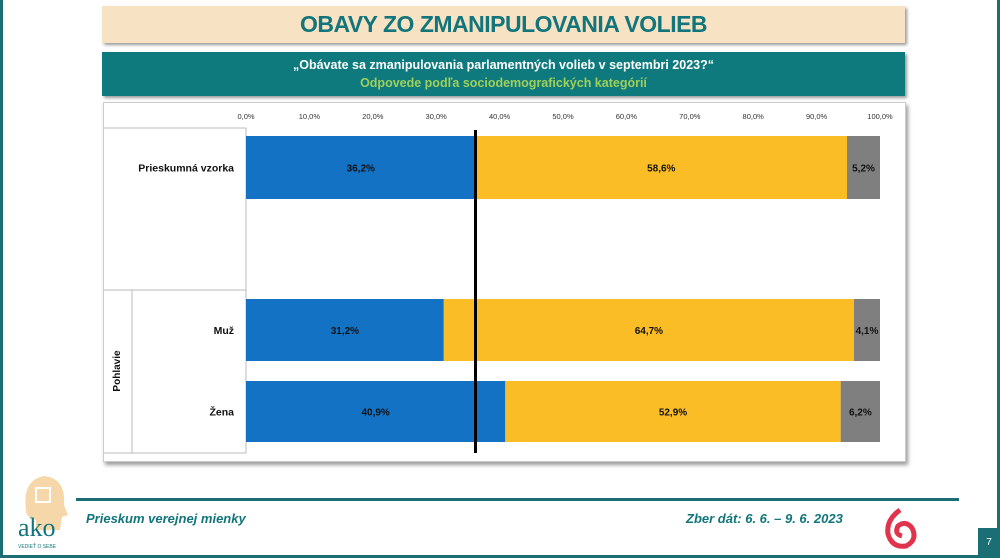 This screenshot has height=558, width=1000. Describe the element at coordinates (563, 116) in the screenshot. I see `x-tick-label: 50,0%` at that location.